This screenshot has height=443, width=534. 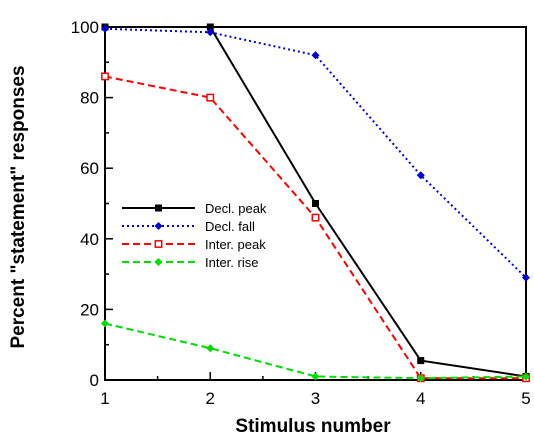 I want to click on legend-entry: Inter. rise, so click(x=190, y=262).